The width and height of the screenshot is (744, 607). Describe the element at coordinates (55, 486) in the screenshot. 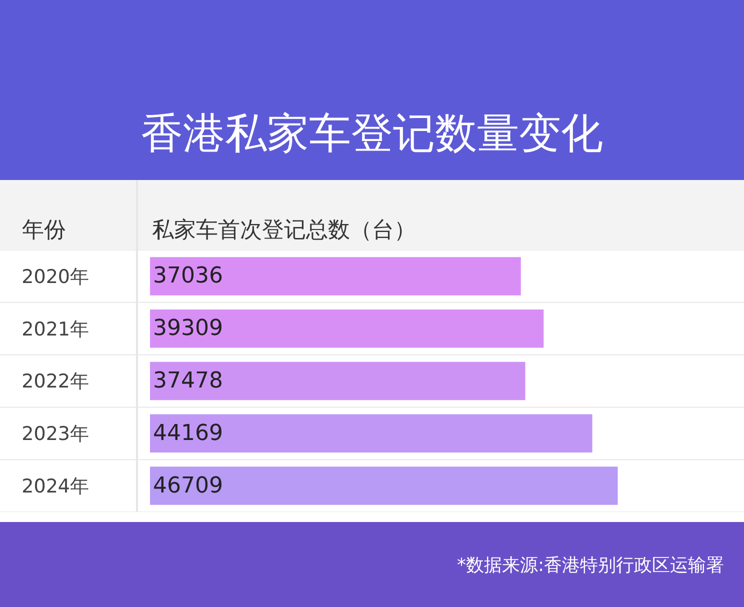

I see `y-tick-label: 2024年` at that location.